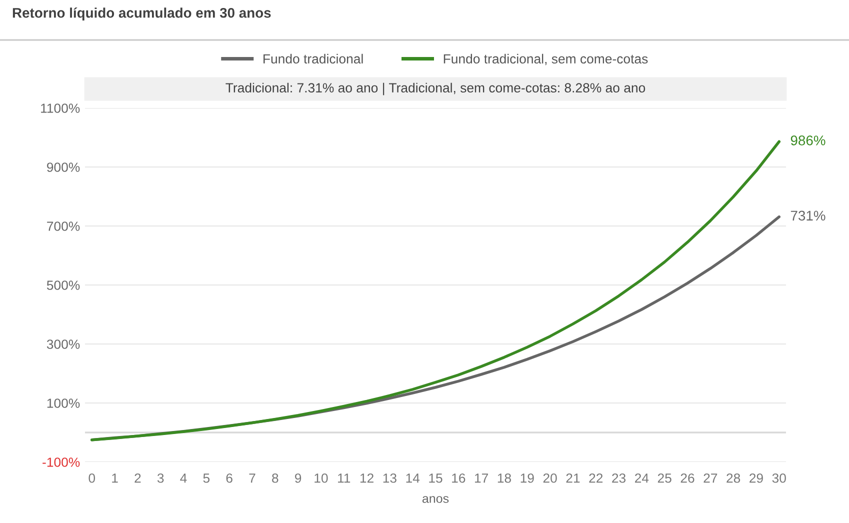  Describe the element at coordinates (573, 478) in the screenshot. I see `x-tick-label: 21` at that location.